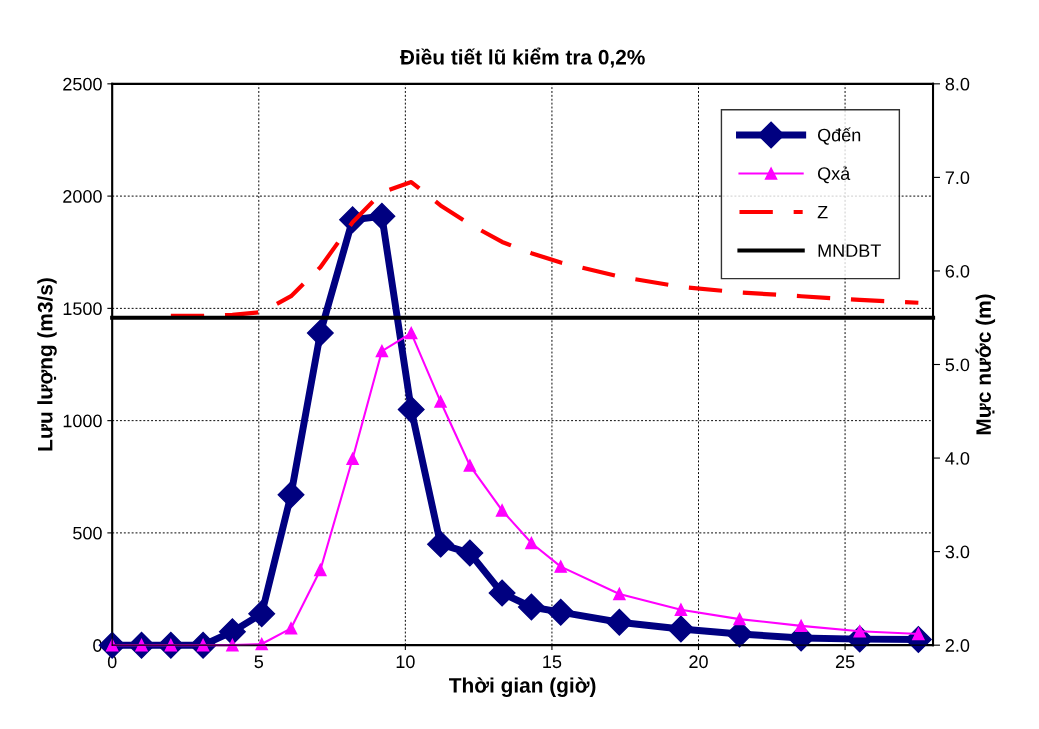 This screenshot has height=729, width=1039. I want to click on x-axis-title: Thời gian (giờ), so click(522, 687).